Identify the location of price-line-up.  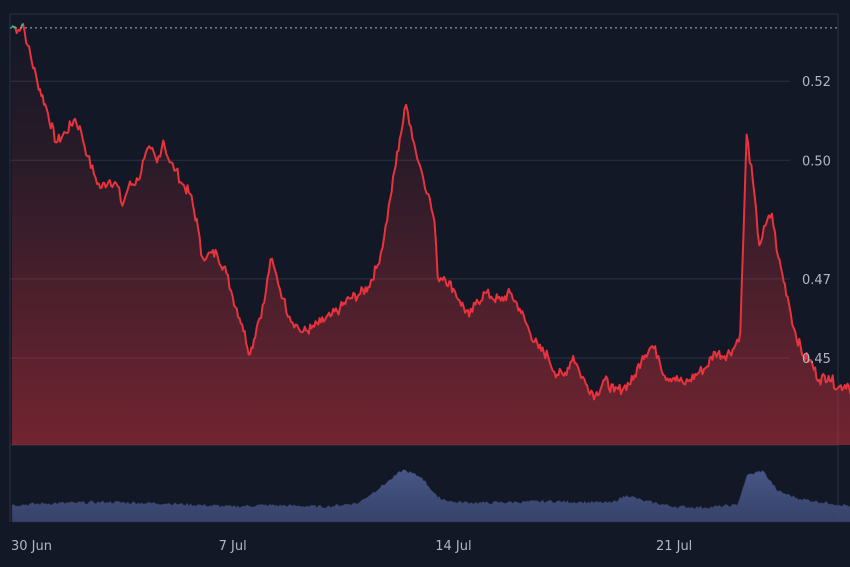
(17, 26).